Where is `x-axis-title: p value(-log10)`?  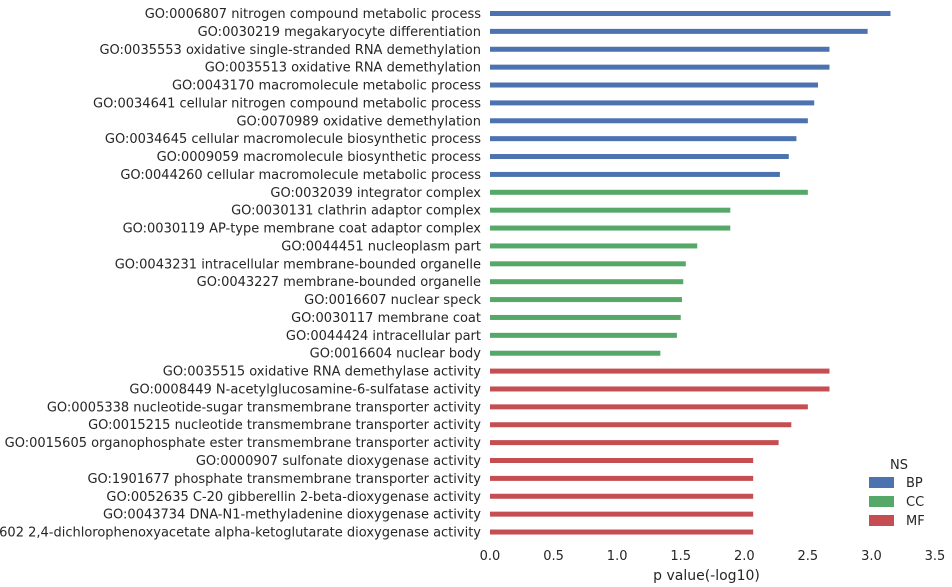 x-axis-title: p value(-log10) is located at coordinates (706, 576).